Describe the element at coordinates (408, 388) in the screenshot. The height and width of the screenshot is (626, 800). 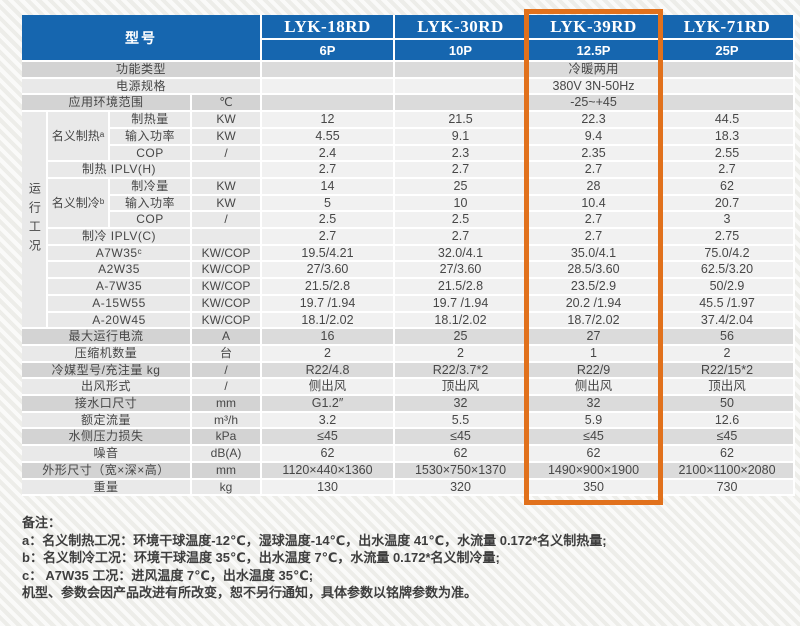
I see `spec-row: 出风形式 / 侧出风 顶出风 侧出风 顶出风` at that location.